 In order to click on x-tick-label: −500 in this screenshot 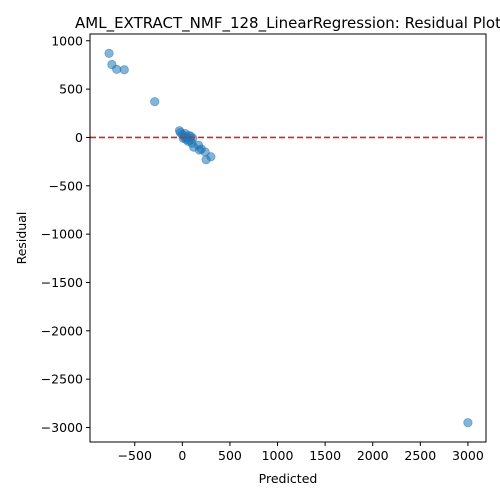, I will do `click(135, 455)`.